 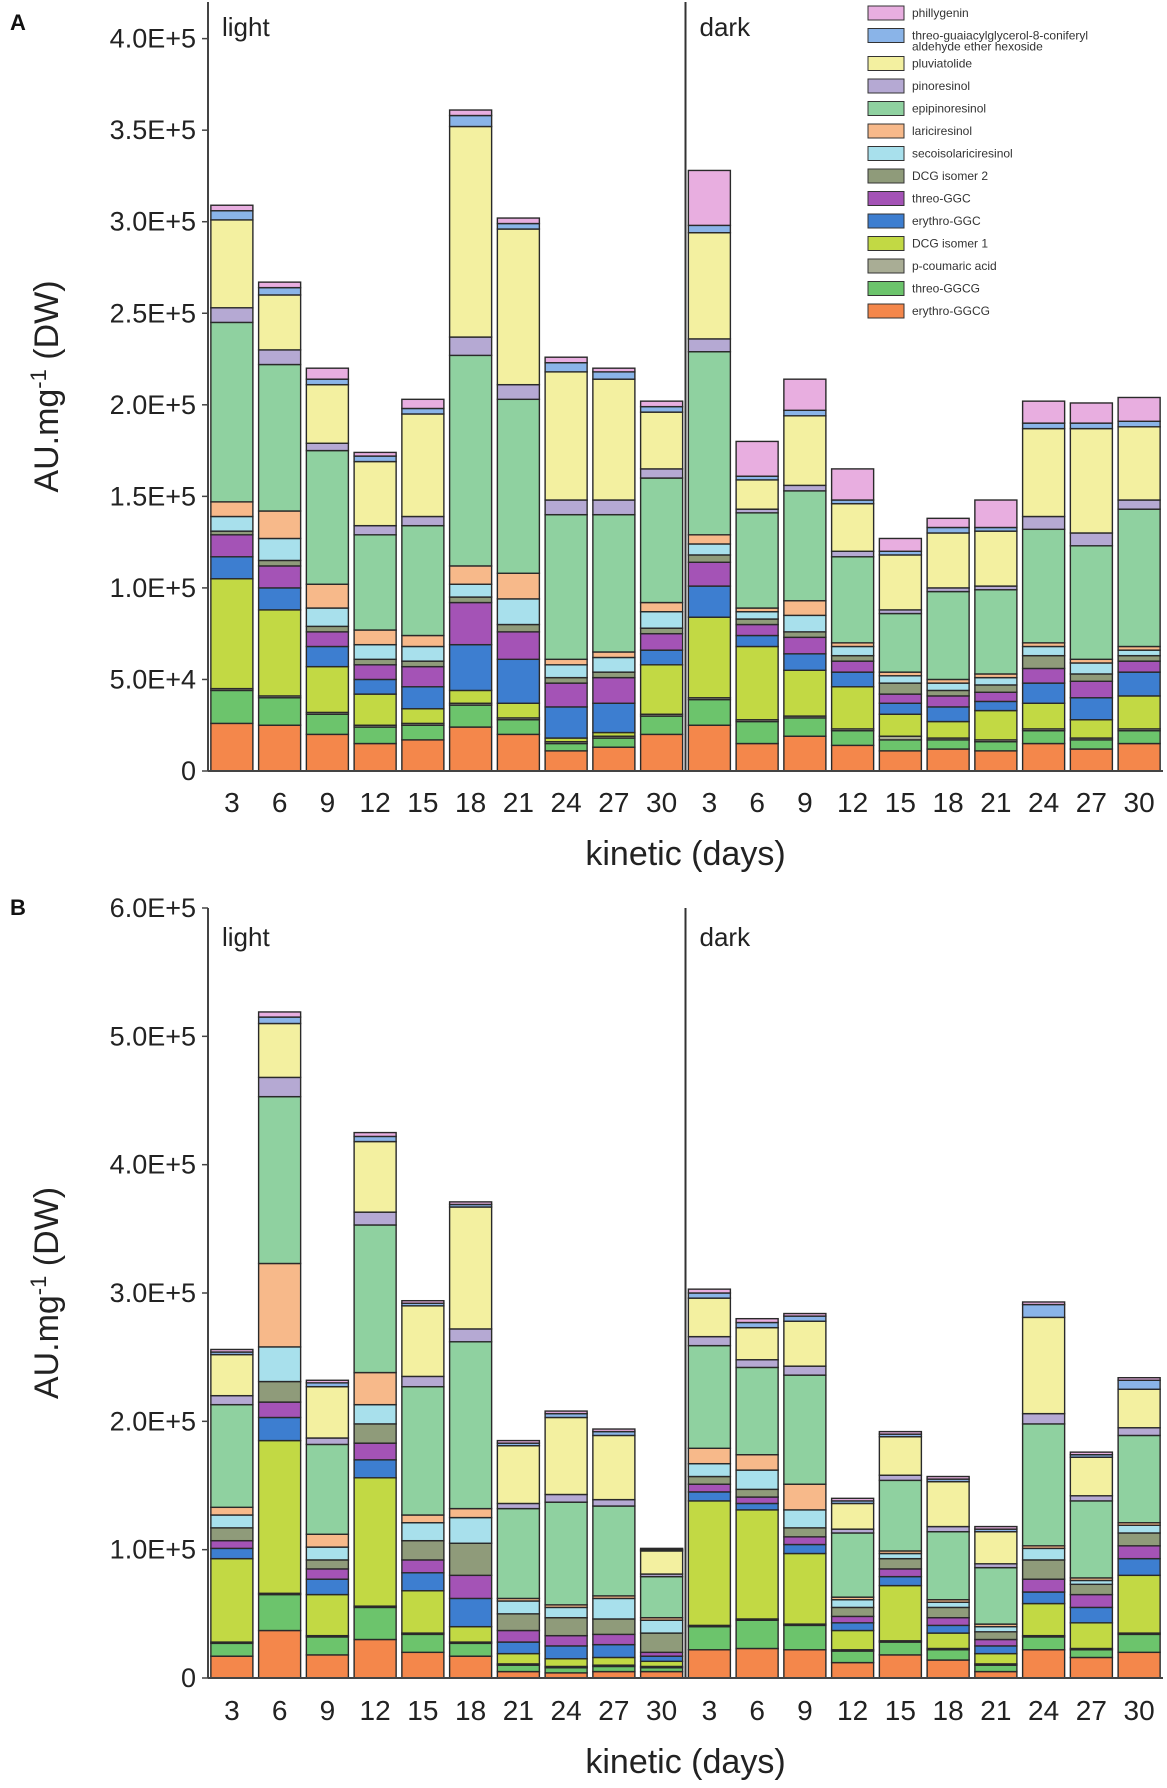 What do you see at coordinates (962, 154) in the screenshot?
I see `legend-label: secoisolariciresinol` at bounding box center [962, 154].